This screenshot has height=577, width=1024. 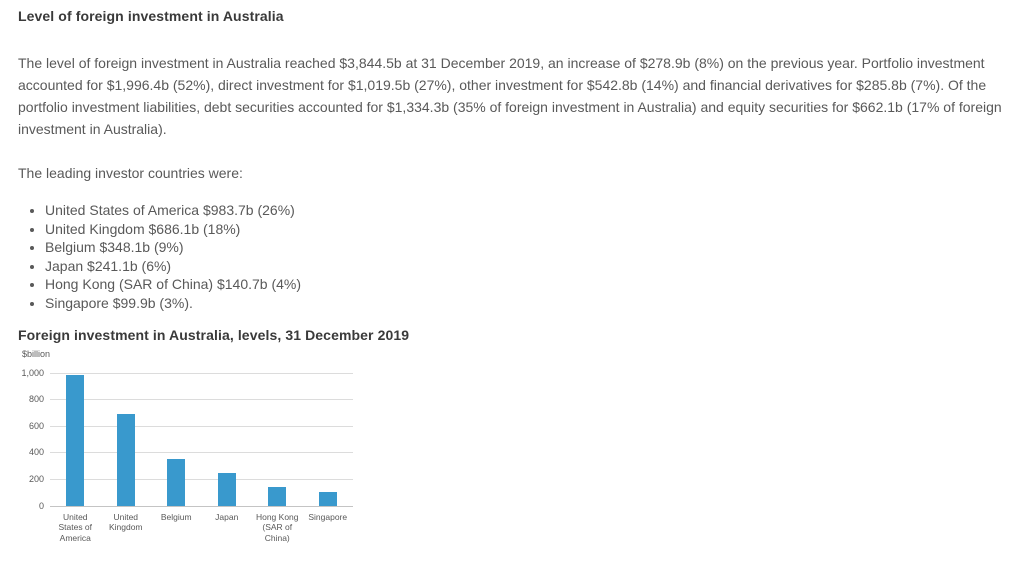 What do you see at coordinates (525, 210) in the screenshot?
I see `list-item-united-states: United States of America $983.7b (26%)` at bounding box center [525, 210].